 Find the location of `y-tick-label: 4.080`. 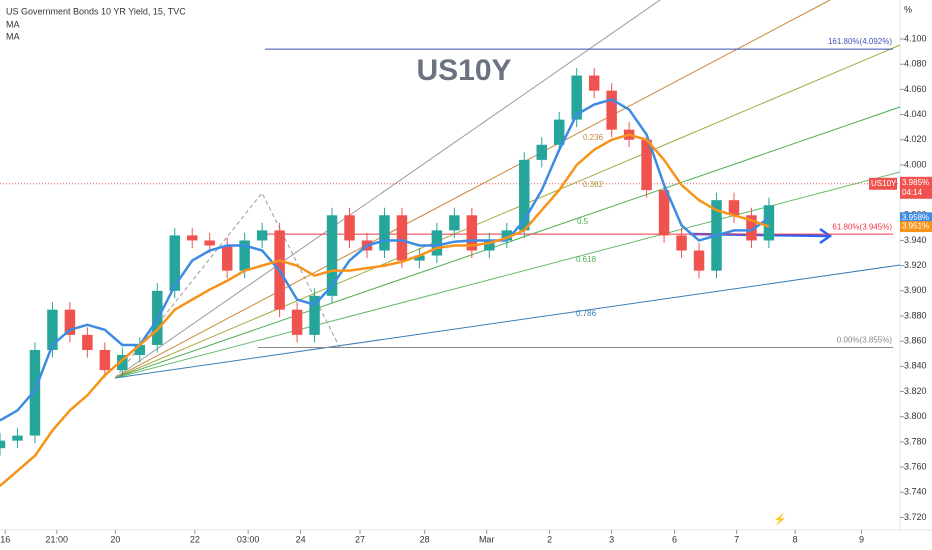

y-tick-label: 4.080 is located at coordinates (915, 64).